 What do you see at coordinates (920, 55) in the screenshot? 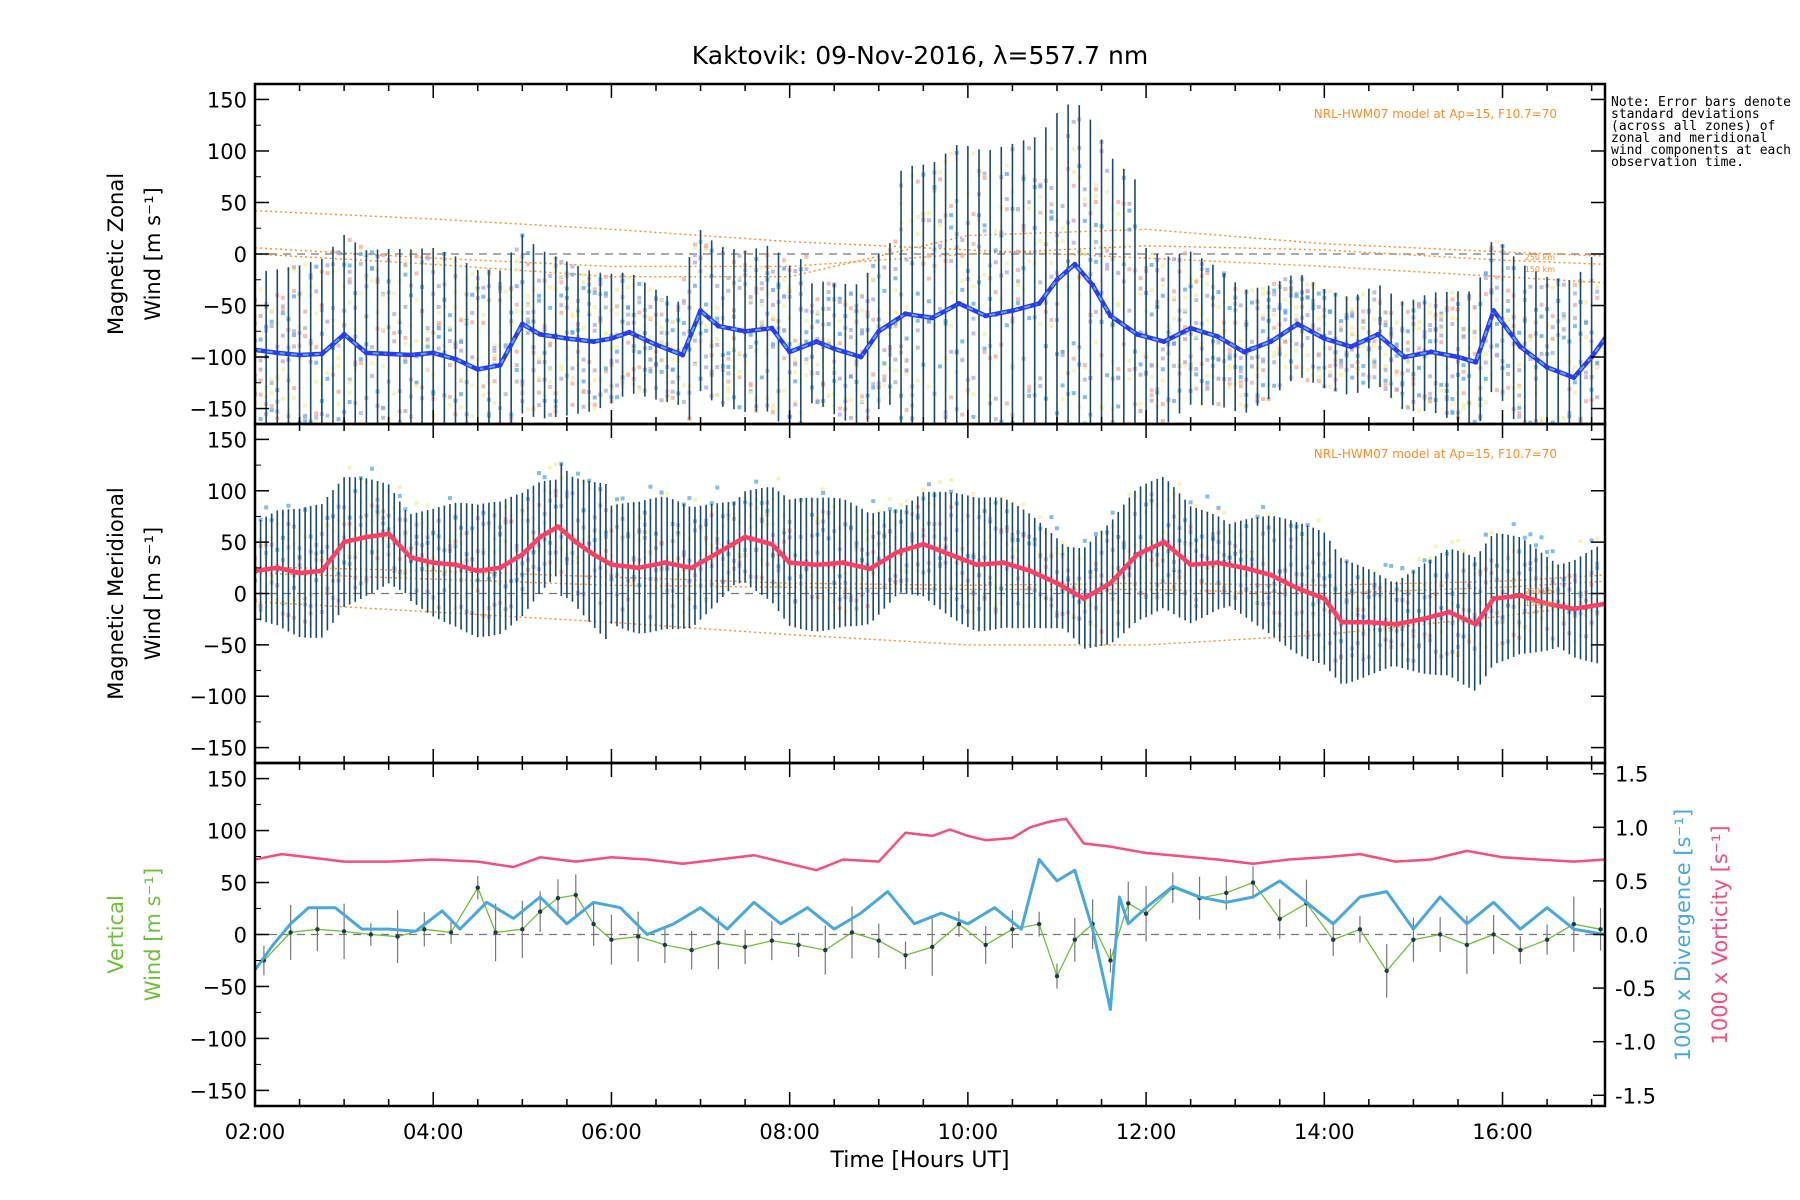
I see `chart-title: Kaktovik: 09-Nov-2016, λ=557.7 nm` at bounding box center [920, 55].